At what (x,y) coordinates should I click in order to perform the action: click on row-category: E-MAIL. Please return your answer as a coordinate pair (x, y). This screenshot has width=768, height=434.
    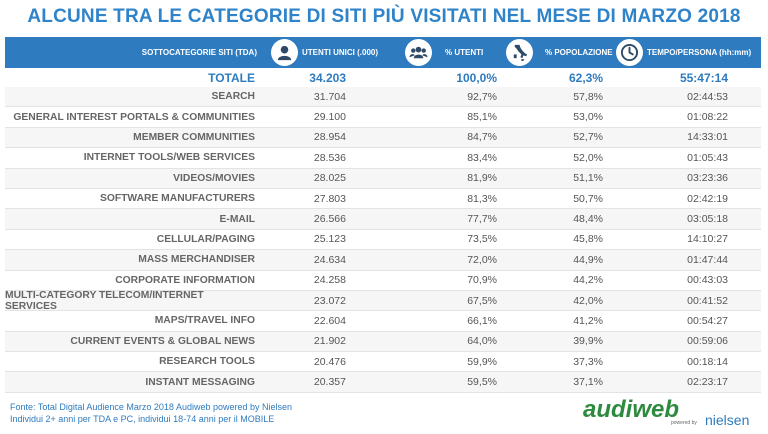
    Looking at the image, I should click on (237, 219).